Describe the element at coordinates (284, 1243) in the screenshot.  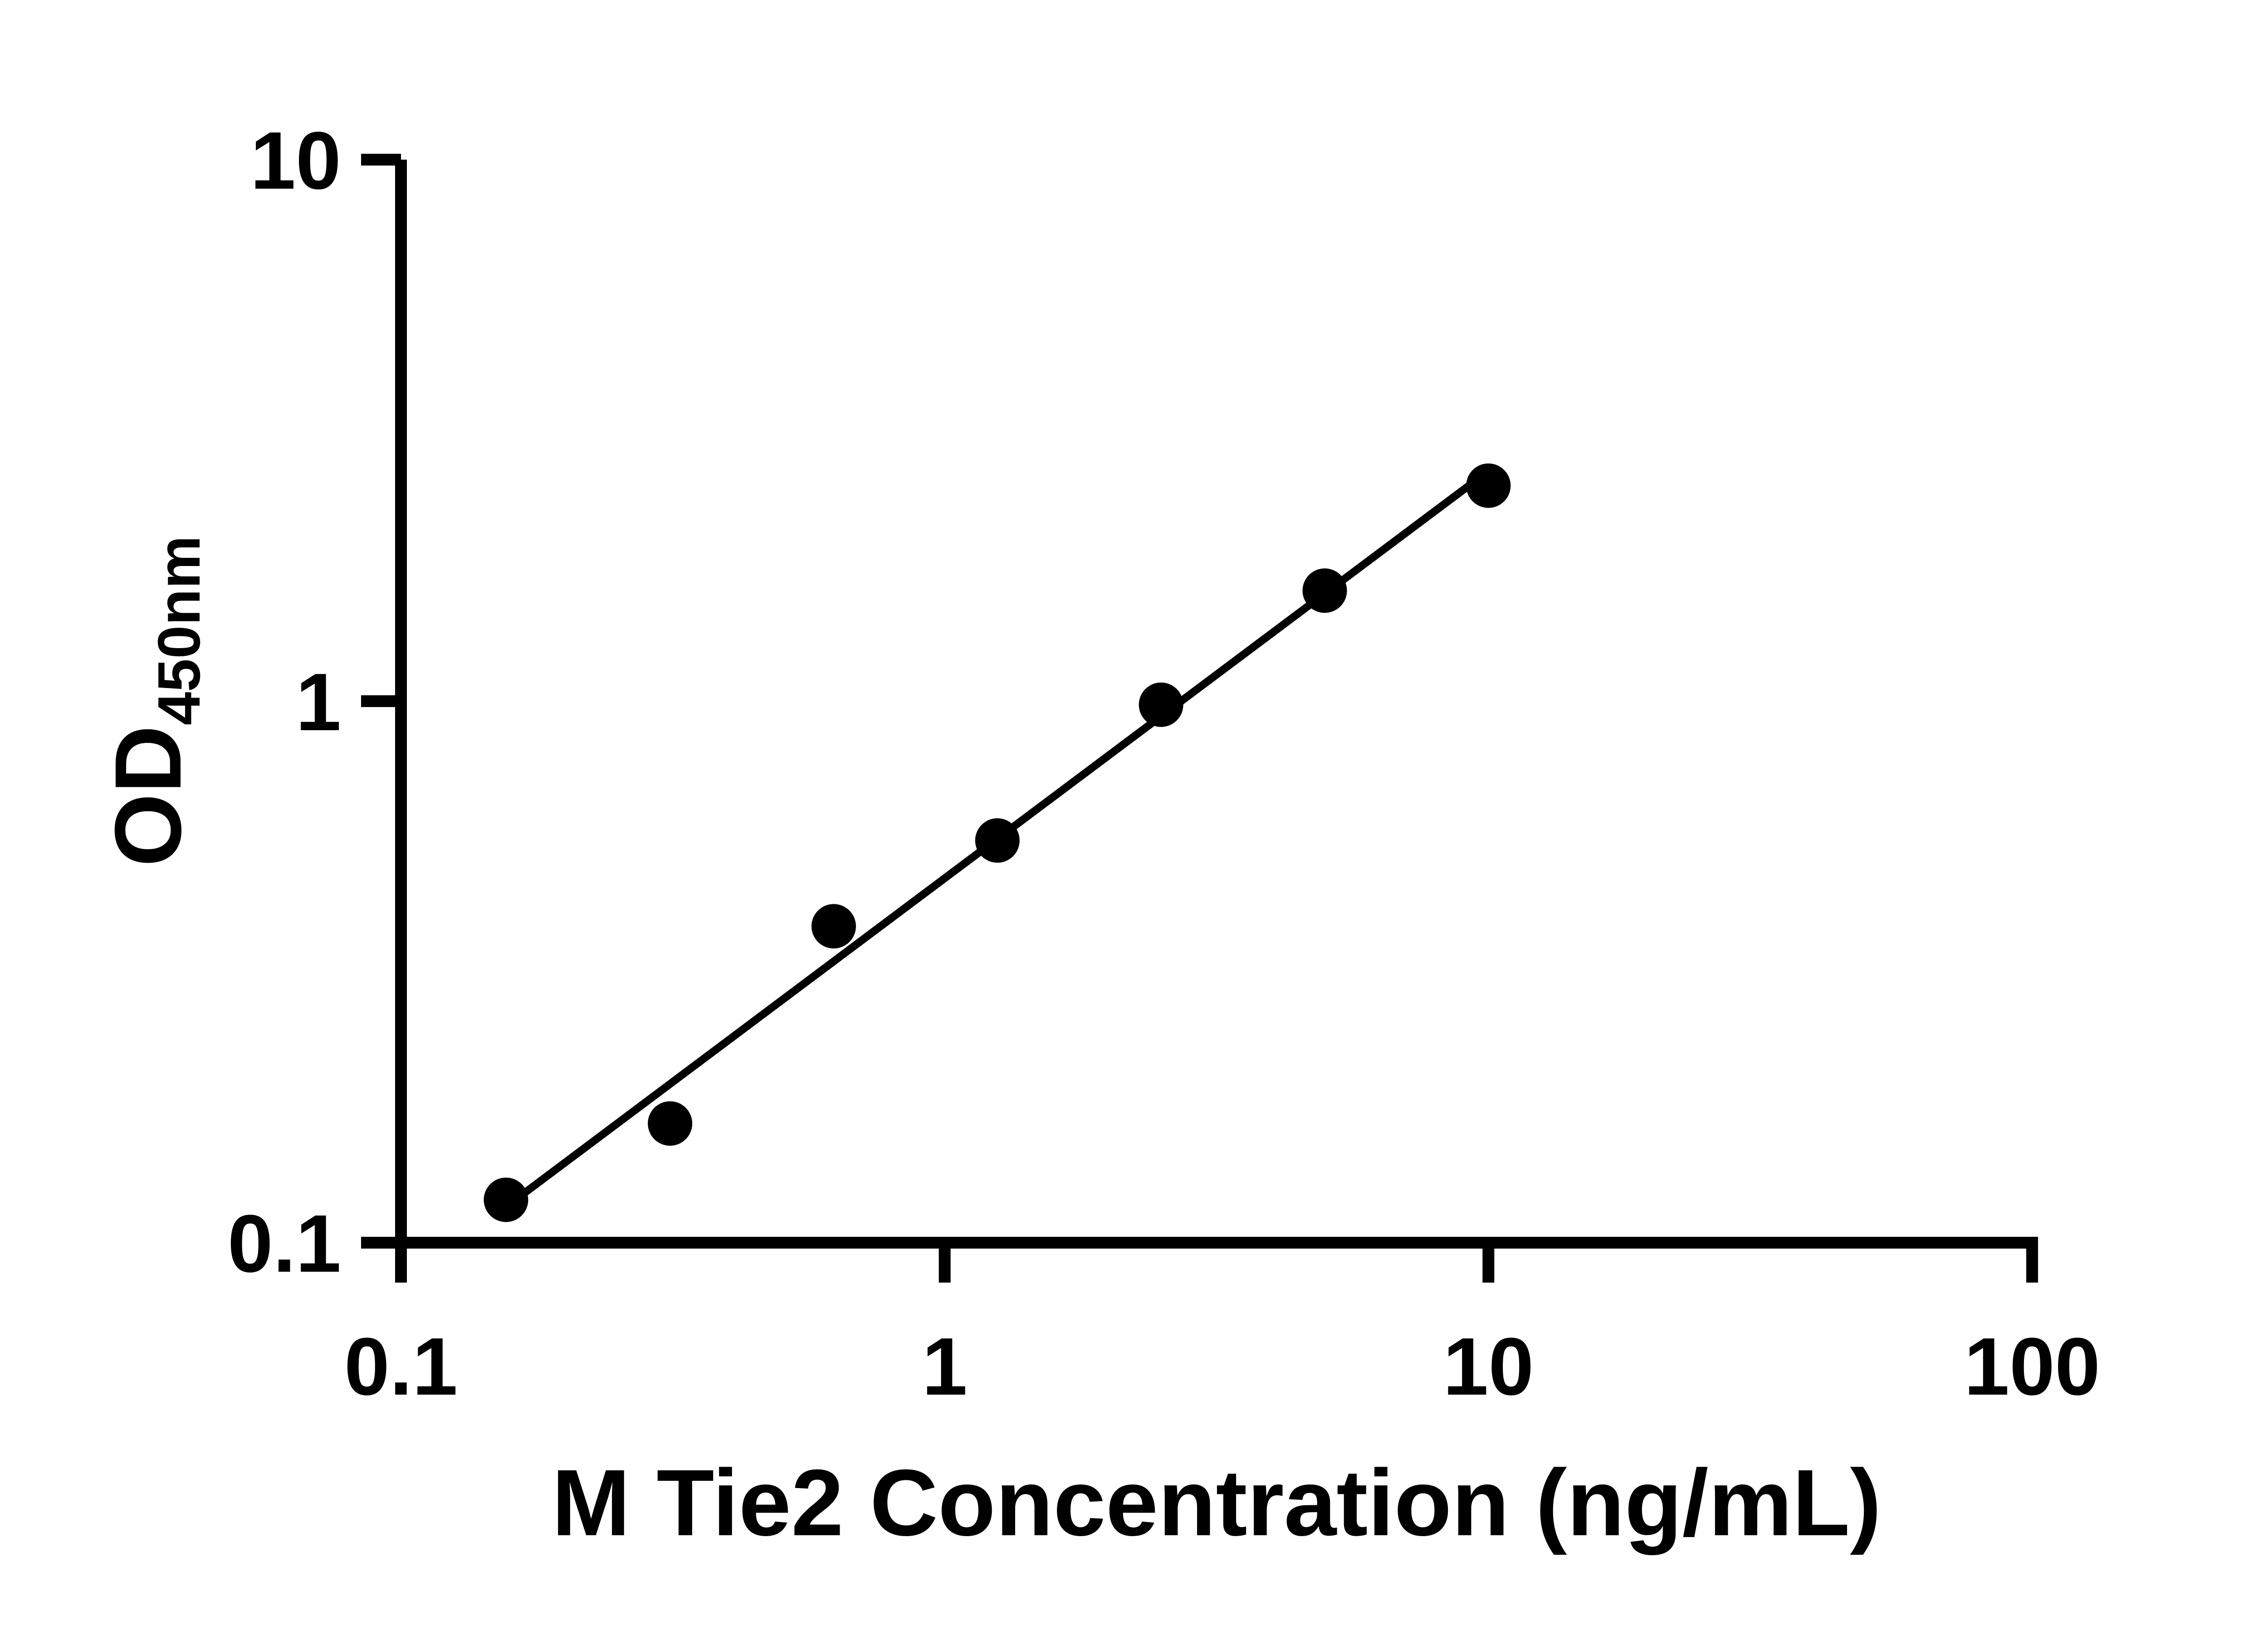
I see `y-axis-tick-label: 0.1` at that location.